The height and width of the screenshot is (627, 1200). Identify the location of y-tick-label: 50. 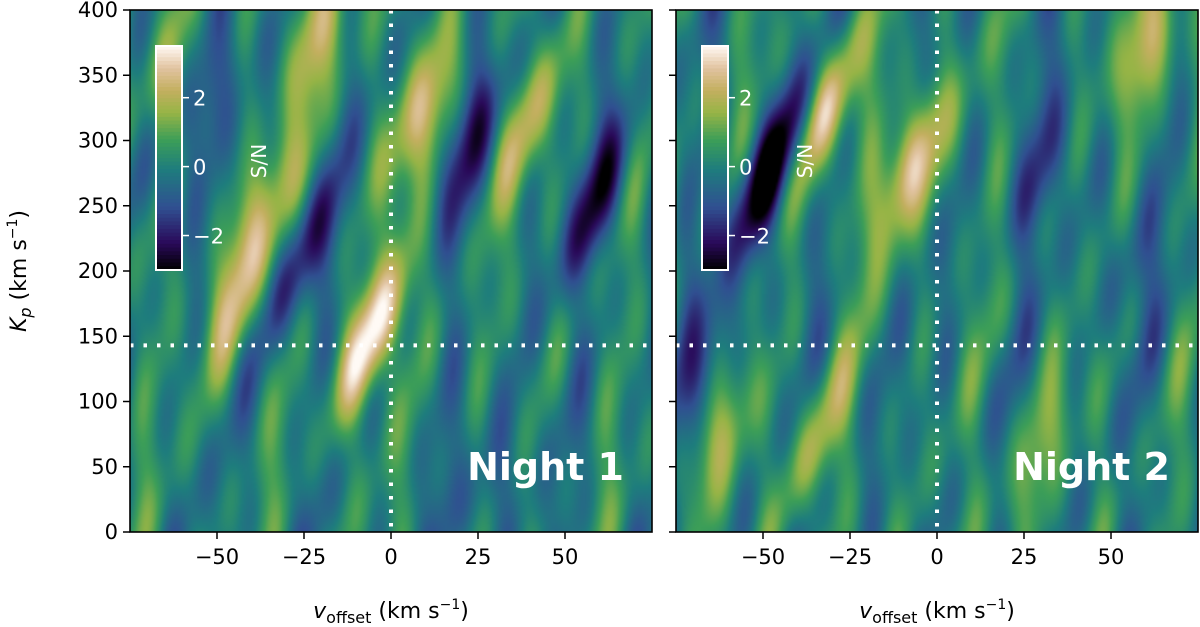
(104, 467).